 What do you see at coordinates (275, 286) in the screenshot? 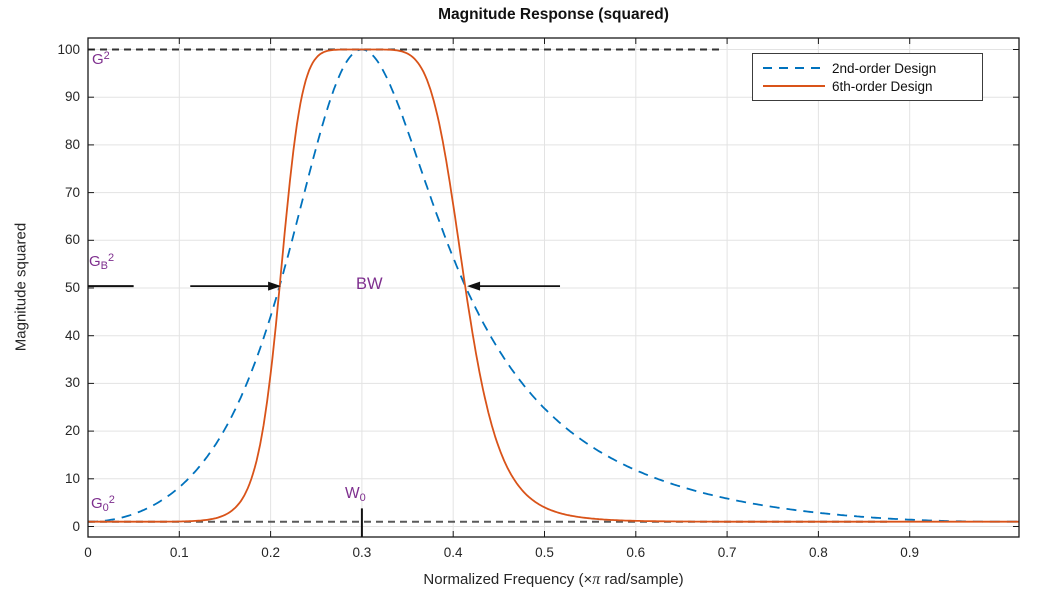
I see `bw-left-arrow-head` at bounding box center [275, 286].